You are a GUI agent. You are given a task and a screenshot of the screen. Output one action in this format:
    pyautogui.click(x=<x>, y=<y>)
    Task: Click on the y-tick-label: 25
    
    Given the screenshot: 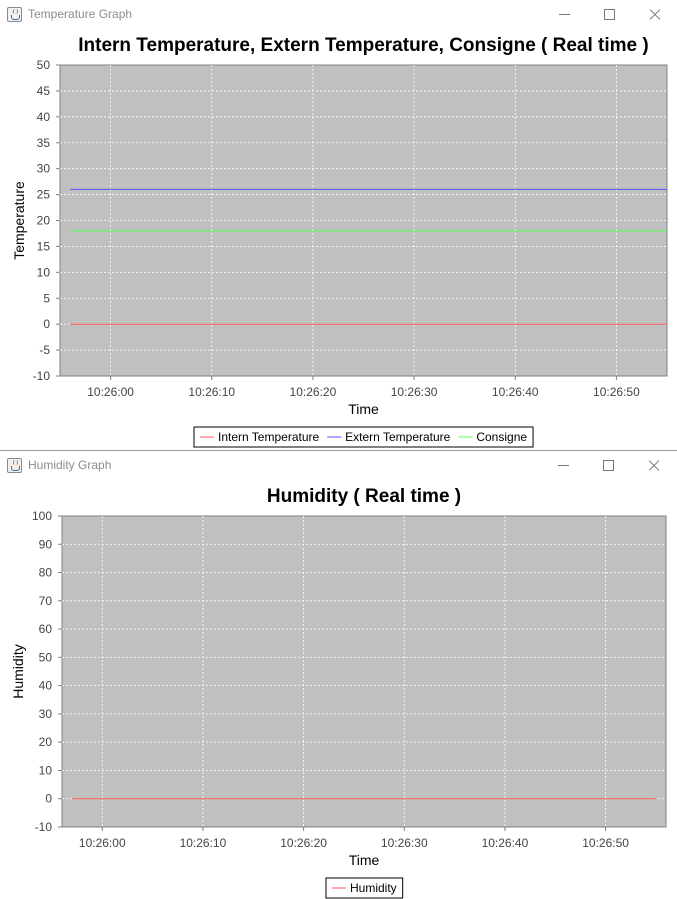 What is the action you would take?
    pyautogui.click(x=44, y=195)
    